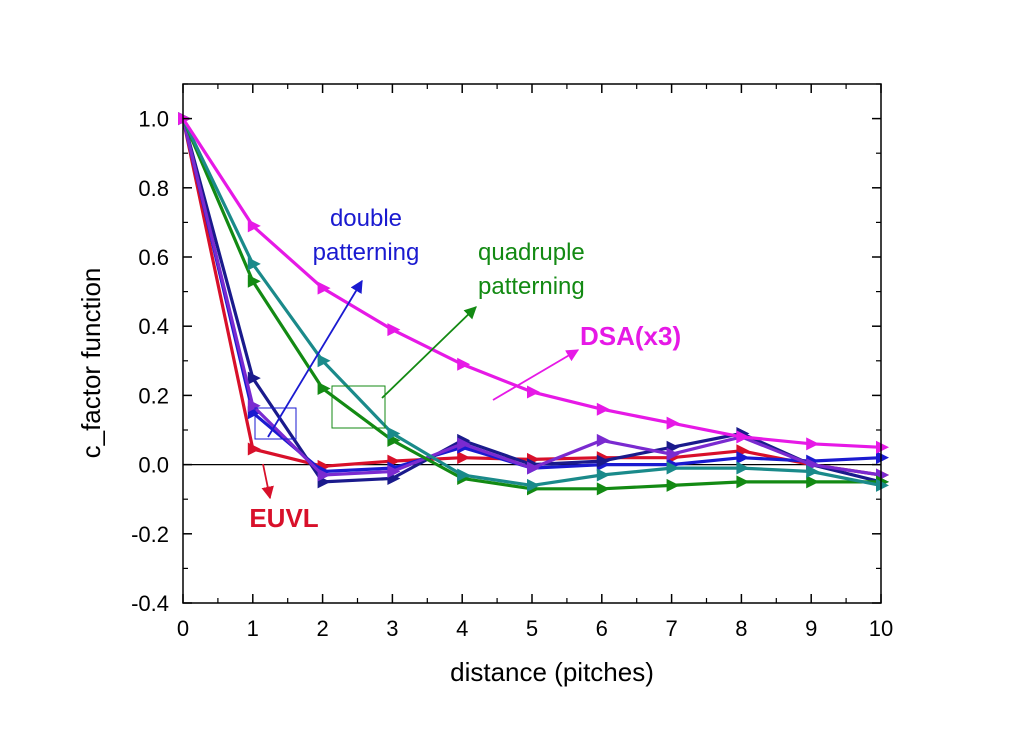 This screenshot has height=729, width=1024. I want to click on x-tick-label: 10, so click(881, 628).